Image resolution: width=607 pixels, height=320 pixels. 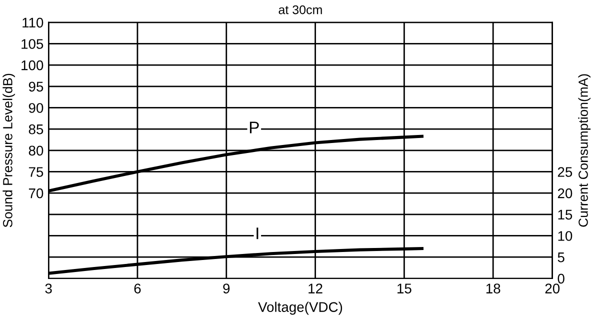 I want to click on y-tick-label: 100, so click(x=33, y=65).